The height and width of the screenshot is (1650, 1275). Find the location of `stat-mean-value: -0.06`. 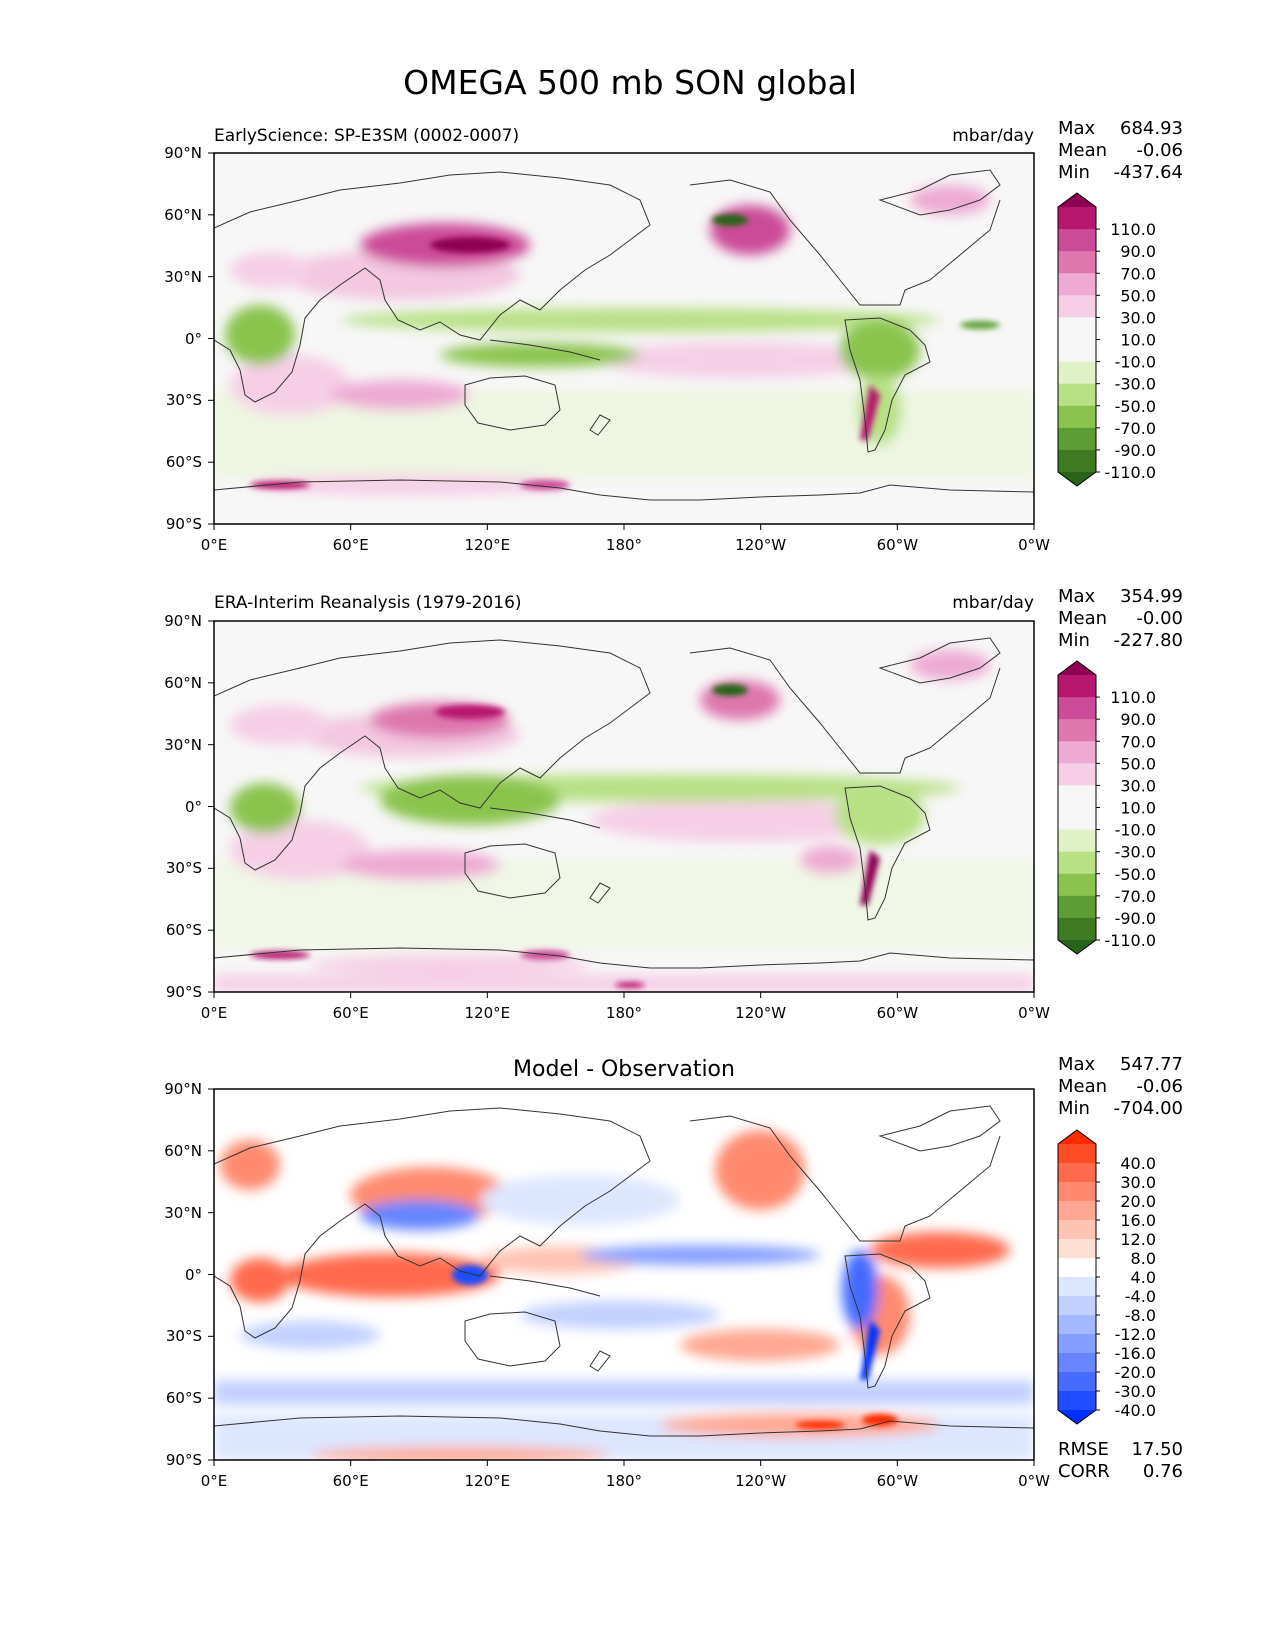

stat-mean-value: -0.06 is located at coordinates (1159, 150).